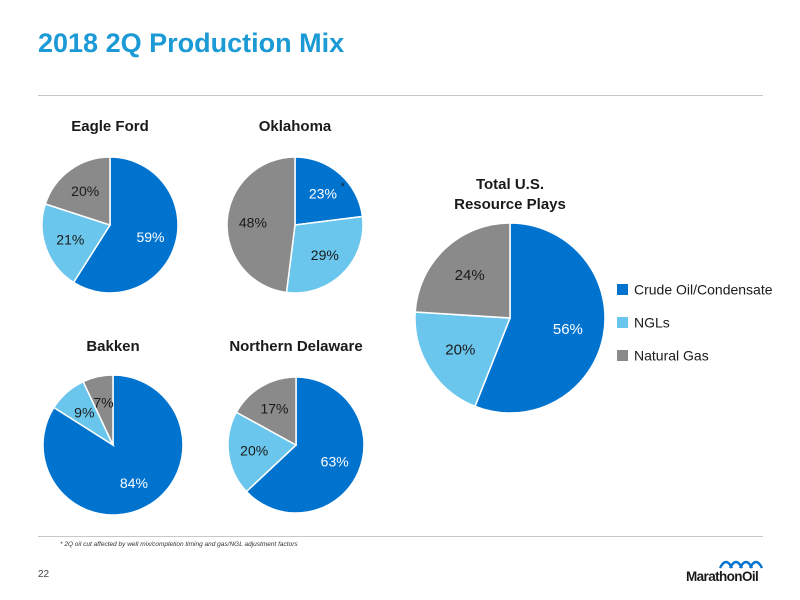 The height and width of the screenshot is (600, 800). What do you see at coordinates (134, 483) in the screenshot?
I see `pie-data-label: 84%` at bounding box center [134, 483].